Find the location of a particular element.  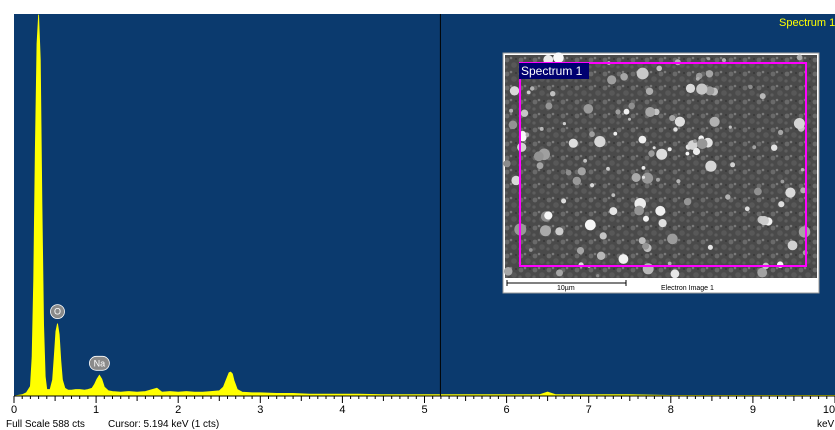

x-tick-label: 0 is located at coordinates (14, 410).